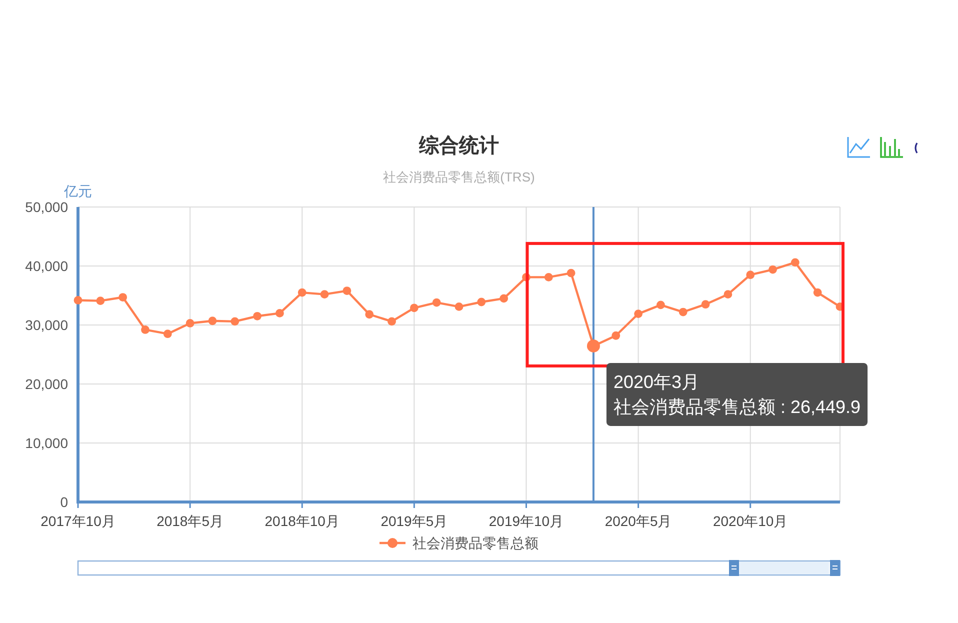 This screenshot has width=958, height=623. What do you see at coordinates (458, 145) in the screenshot?
I see `chart-title: 综合统计` at bounding box center [458, 145].